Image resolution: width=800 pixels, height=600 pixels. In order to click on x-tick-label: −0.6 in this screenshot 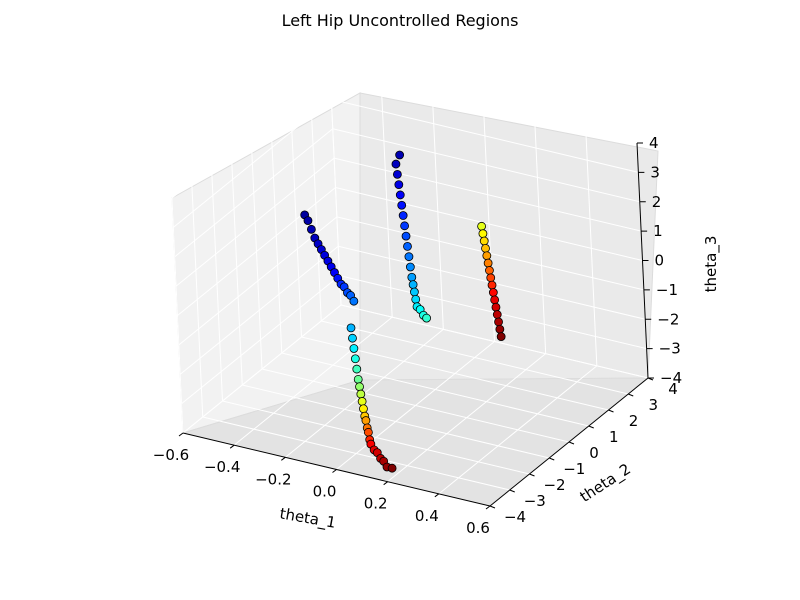, I will do `click(171, 455)`.